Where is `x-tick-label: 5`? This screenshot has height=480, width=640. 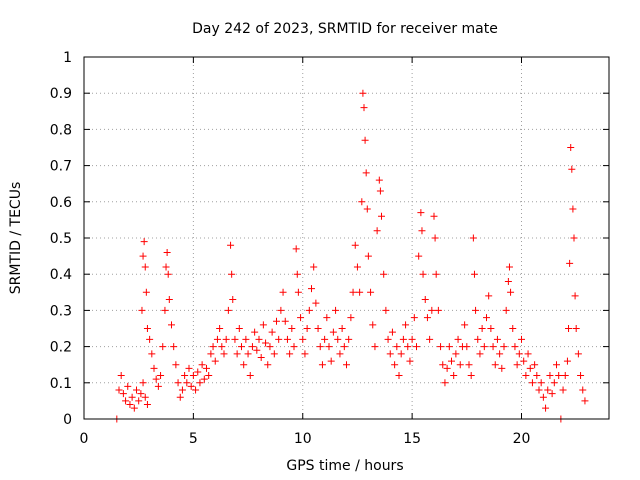 x-tick-label: 5 is located at coordinates (193, 439).